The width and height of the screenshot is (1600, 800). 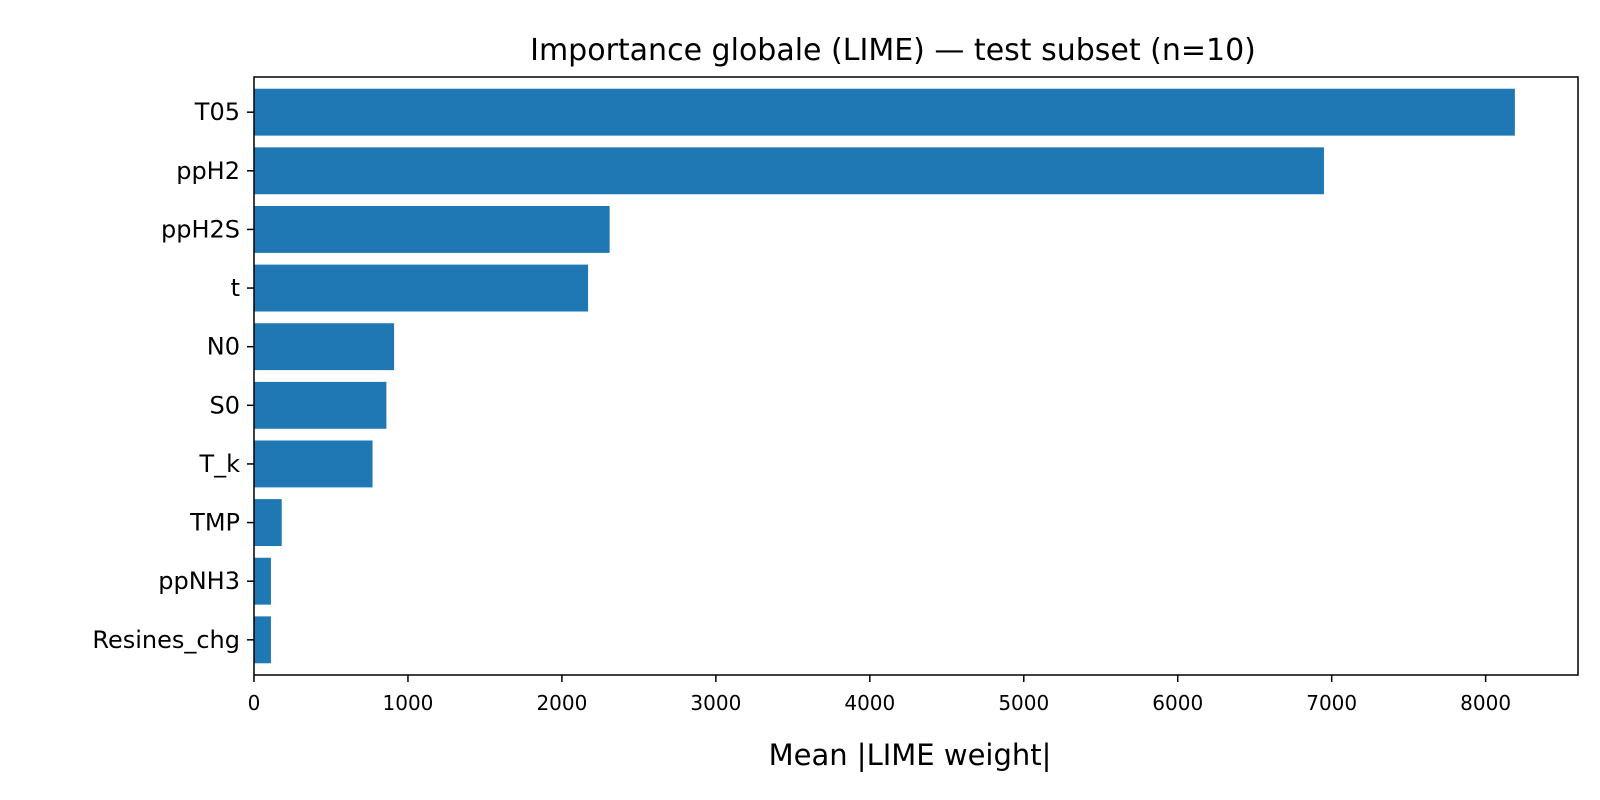 I want to click on y-tick-label: ppNH3, so click(x=199, y=581).